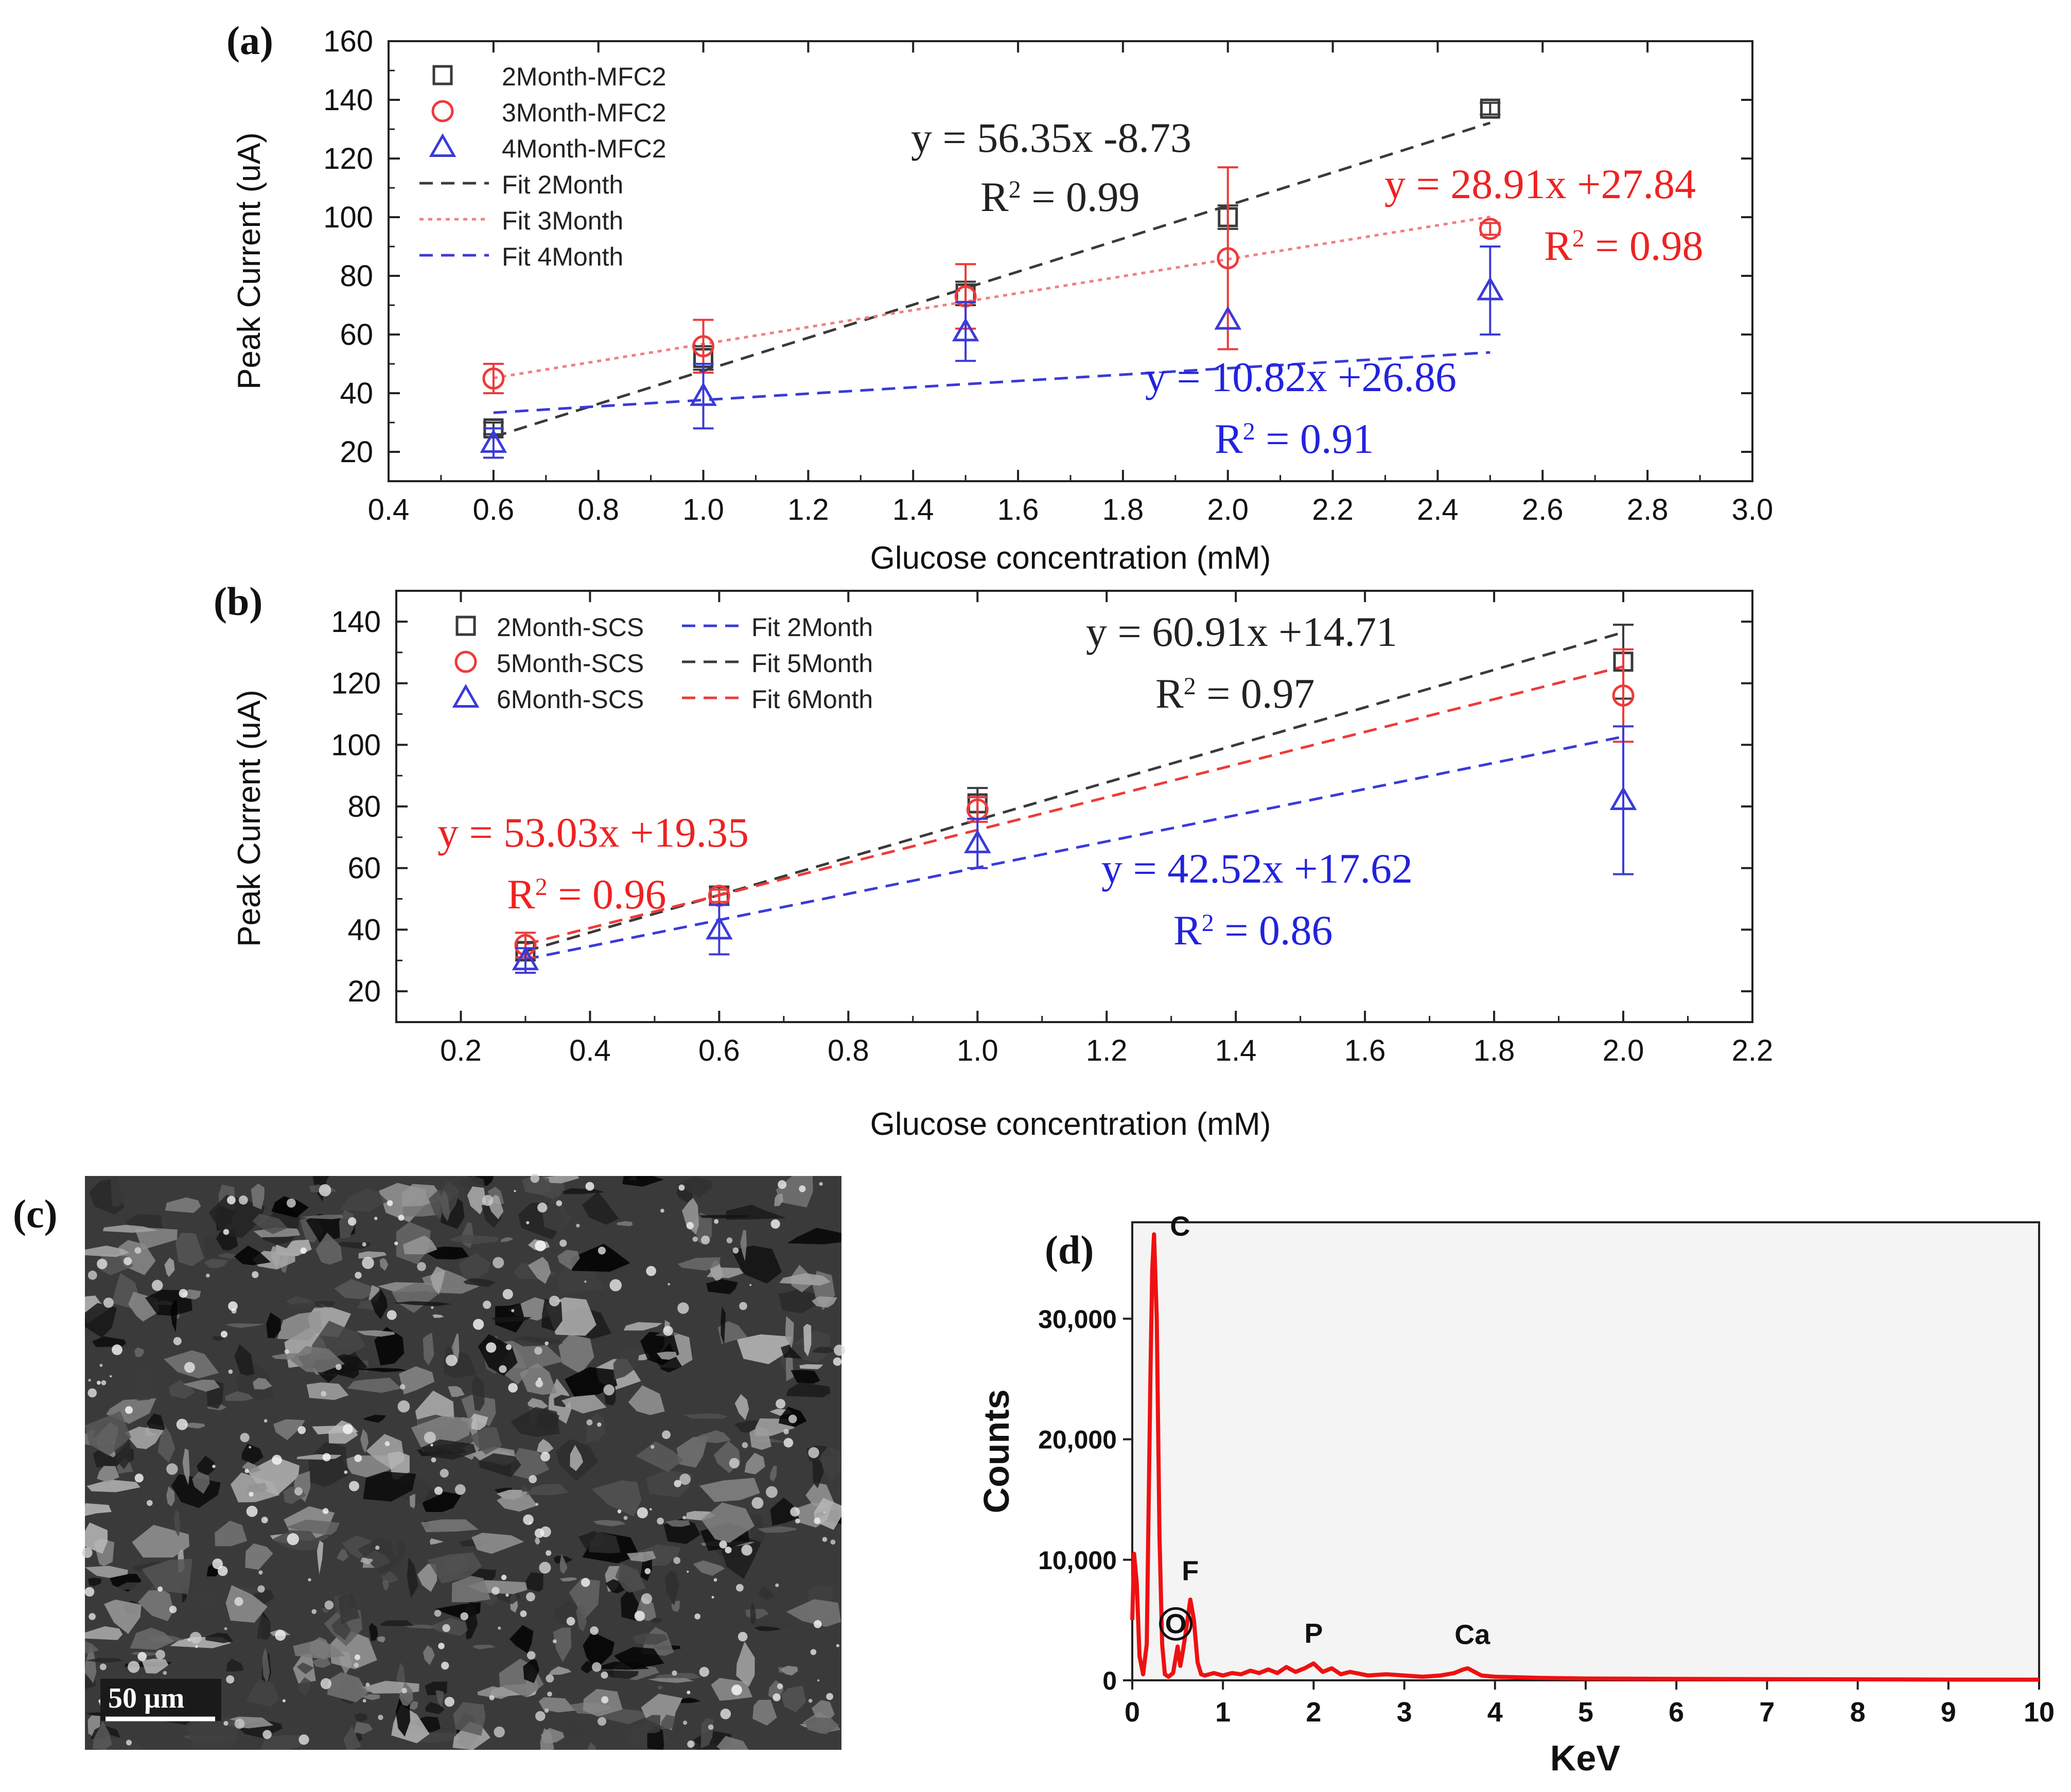 This screenshot has width=2071, height=1792. I want to click on equation-2month-a: y = 56.35x -8.73 R2 = 0.99, so click(1051, 167).